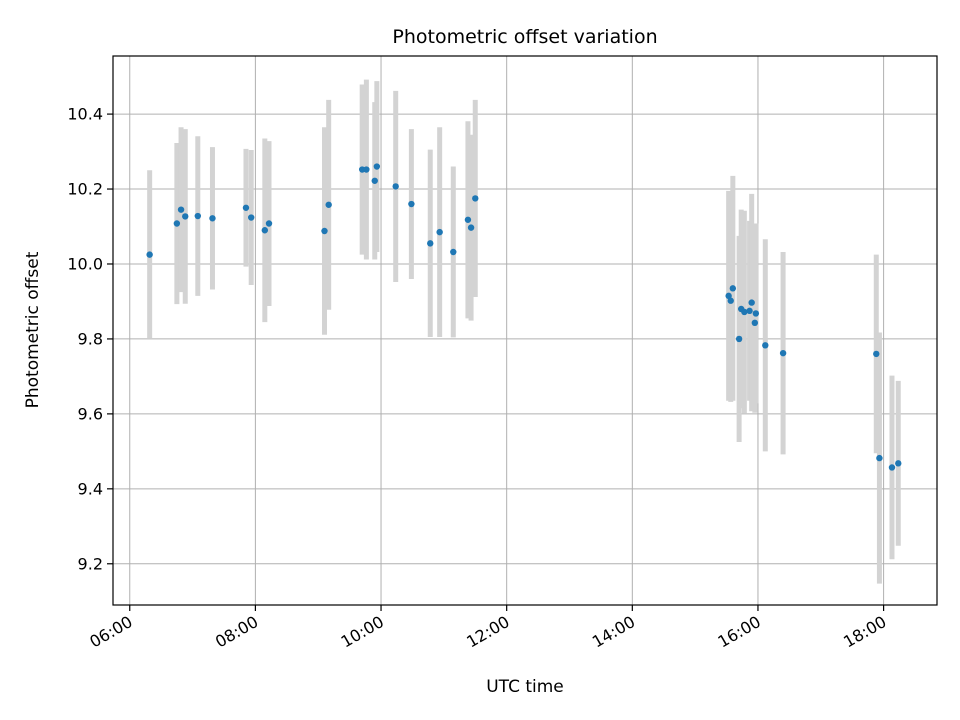 Image resolution: width=960 pixels, height=720 pixels. I want to click on y-tick-label: 9.4, so click(90, 488).